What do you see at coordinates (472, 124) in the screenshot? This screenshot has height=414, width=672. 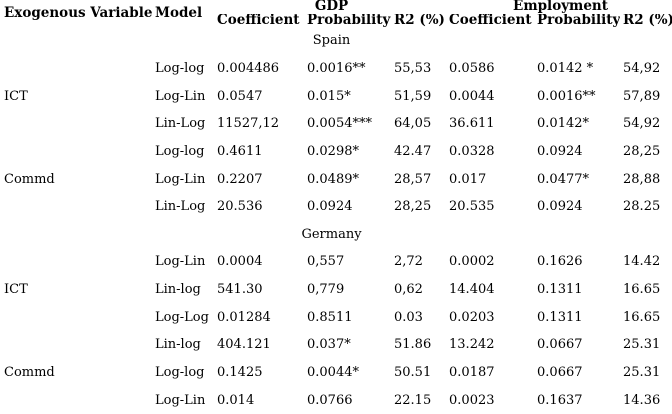 I see `emp-coefficient-cell: 36.611` at bounding box center [472, 124].